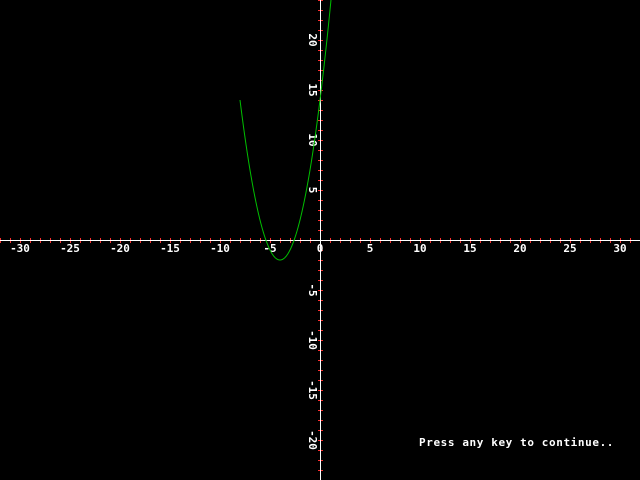 This screenshot has width=640, height=480. I want to click on x-tick-label: 5, so click(370, 248).